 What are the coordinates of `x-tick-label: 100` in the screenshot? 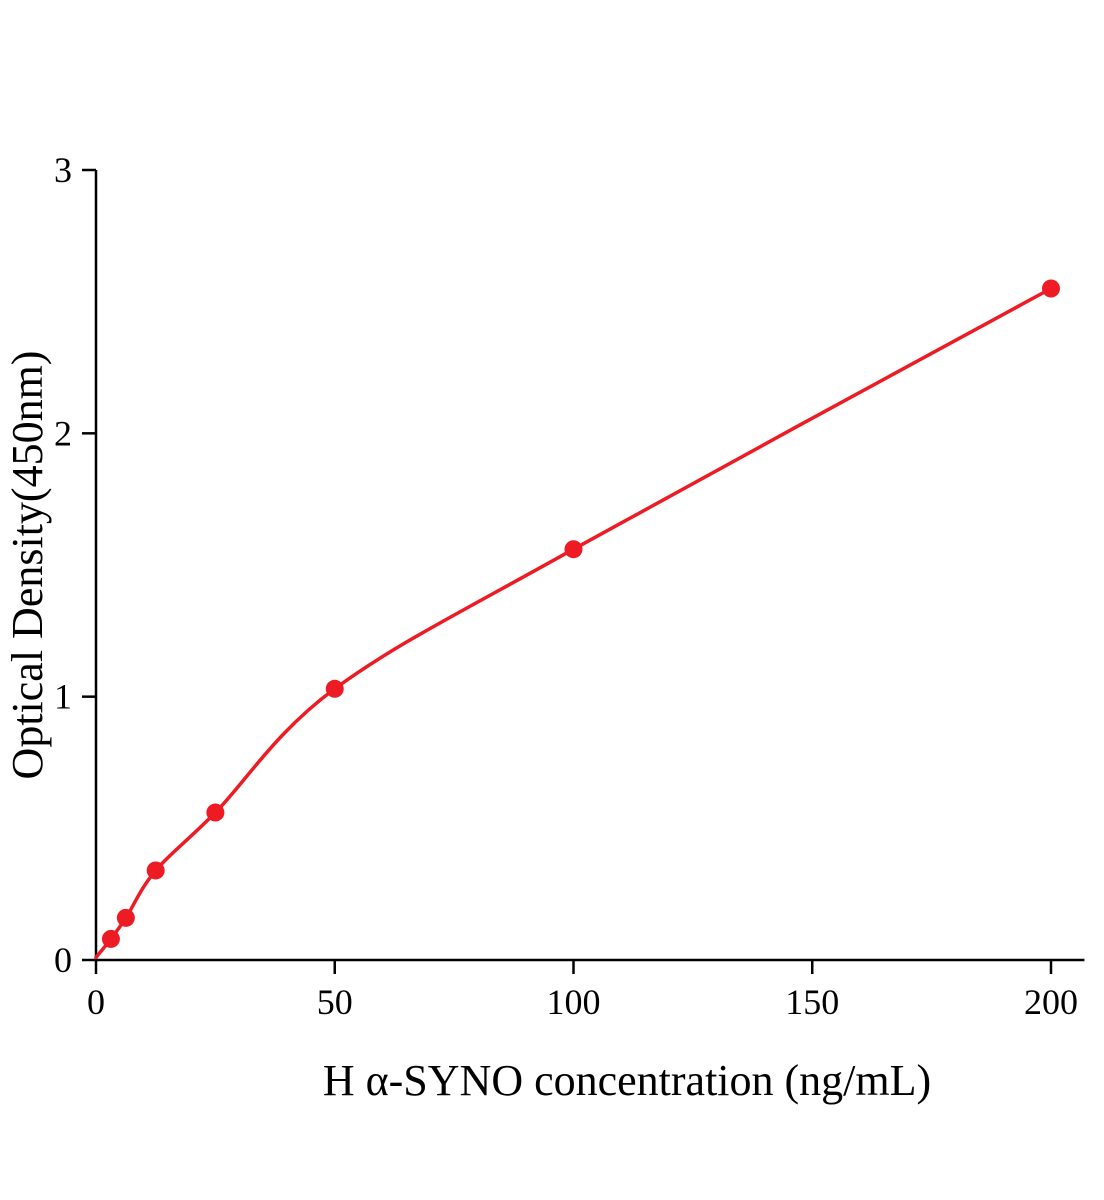 It's located at (574, 1002).